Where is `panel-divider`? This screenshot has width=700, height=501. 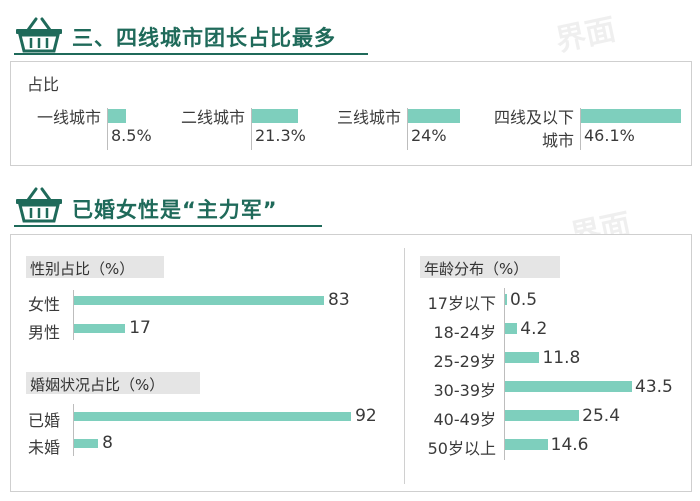
panel-divider is located at coordinates (404, 366).